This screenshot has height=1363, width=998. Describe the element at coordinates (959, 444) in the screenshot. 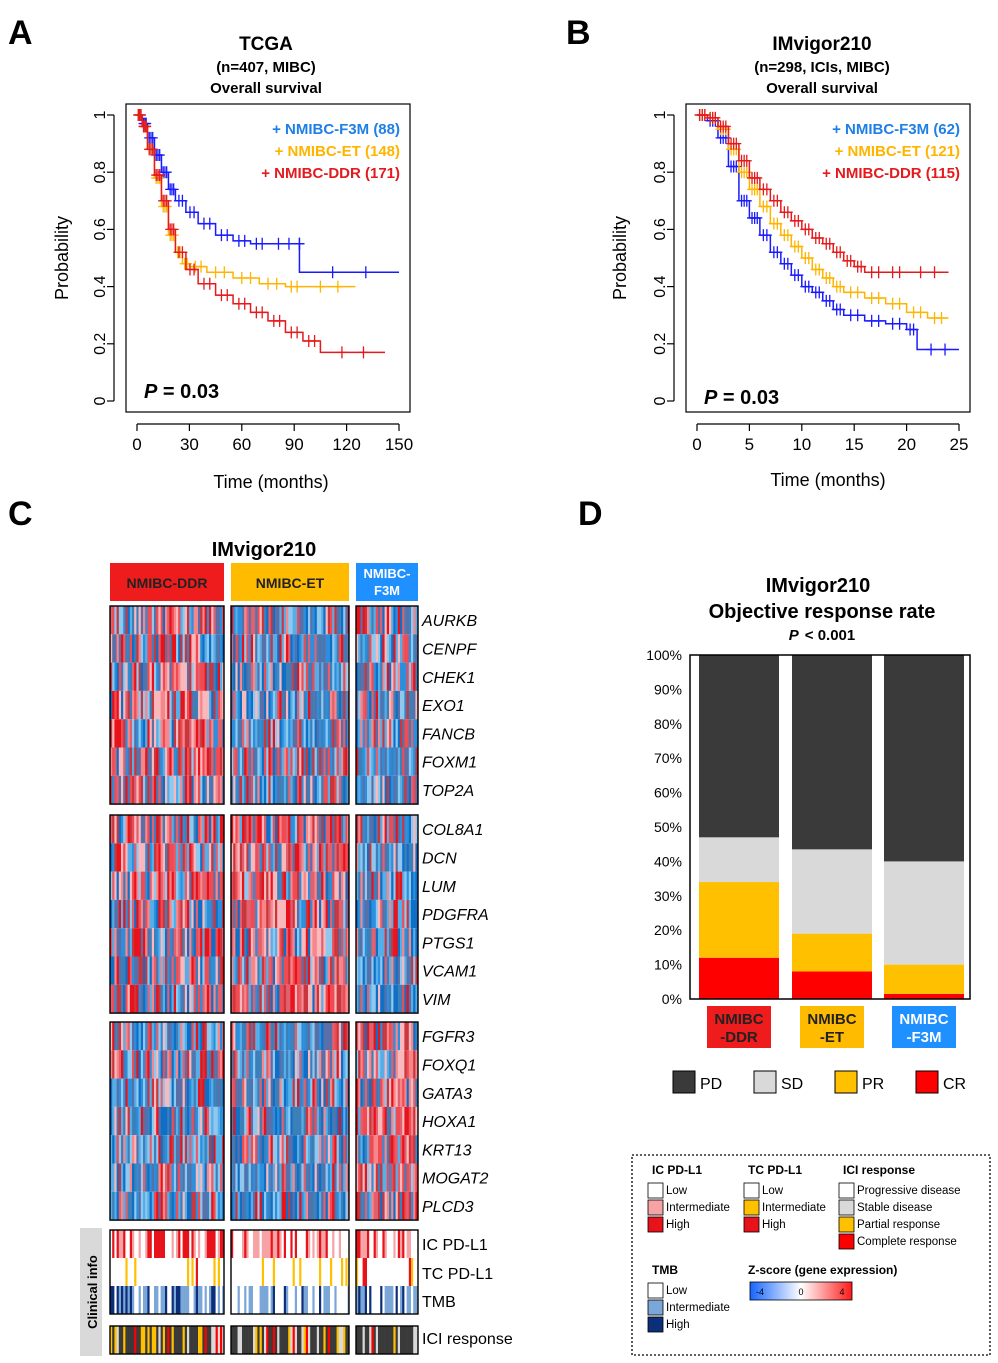

I see `km-b-x-tick-label: 25` at that location.